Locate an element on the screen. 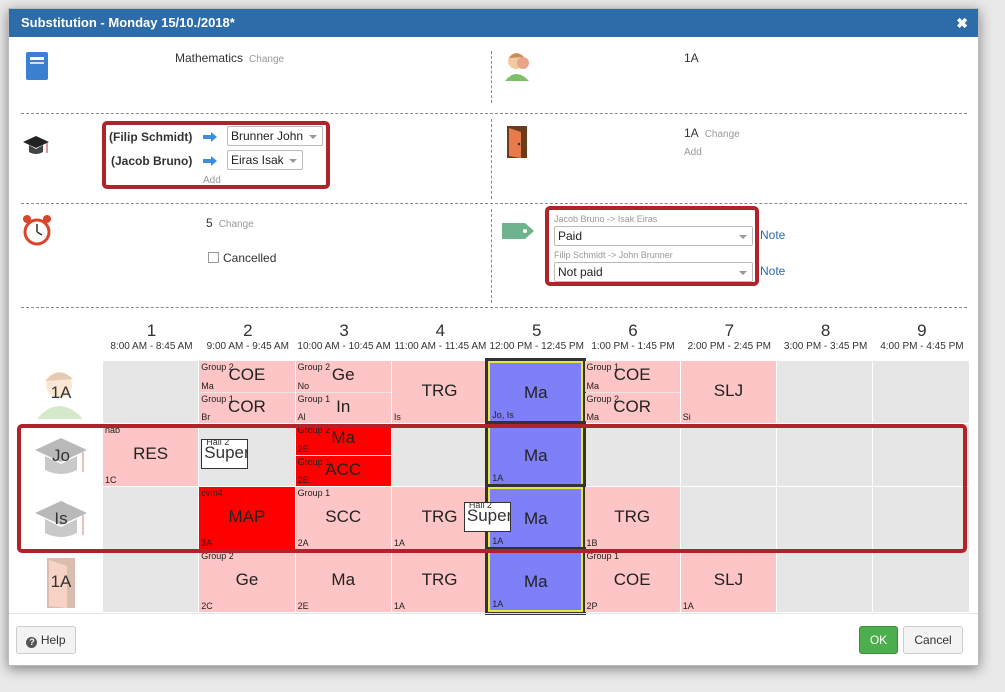  lesson-block: SLJ 1A is located at coordinates (728, 581).